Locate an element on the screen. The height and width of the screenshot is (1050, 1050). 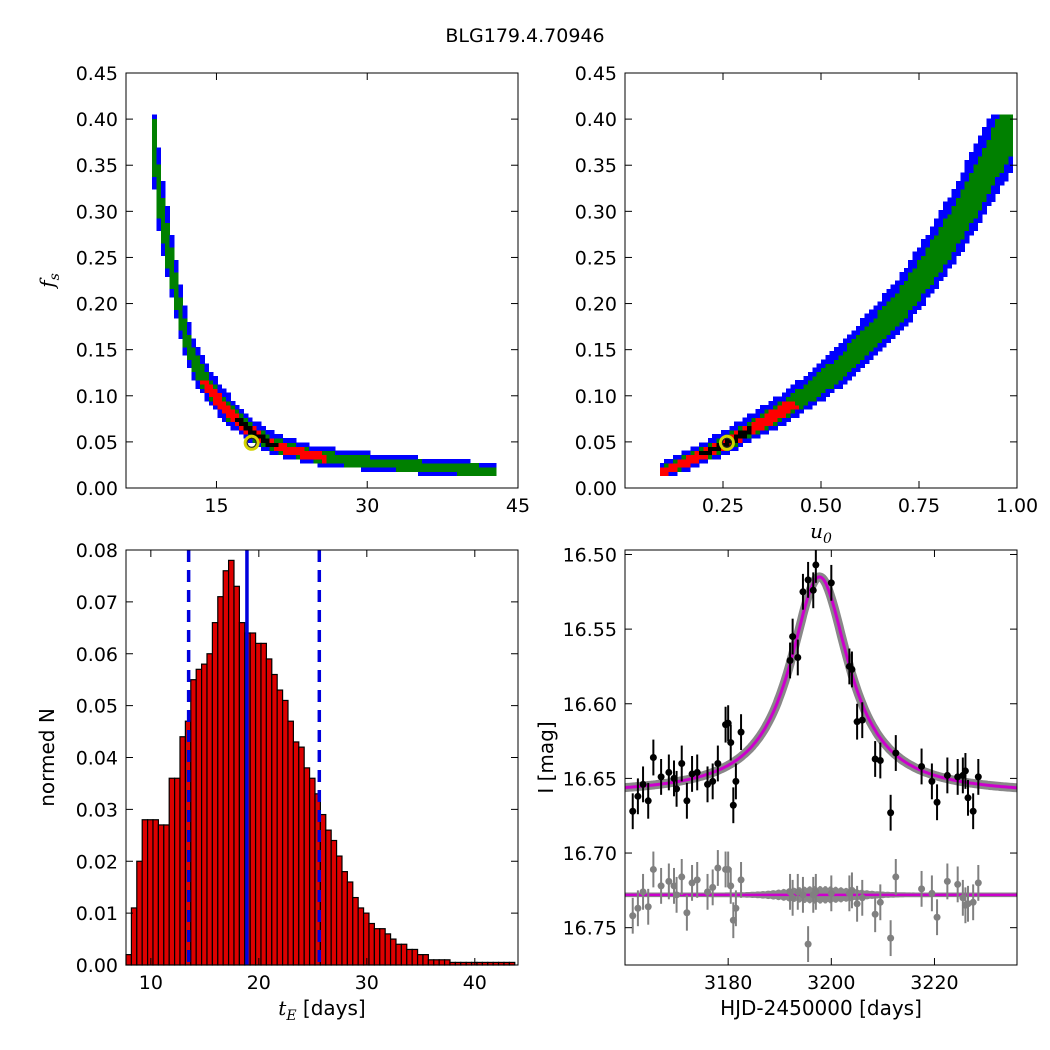
y-tick-label: 16.55 is located at coordinates (590, 630).